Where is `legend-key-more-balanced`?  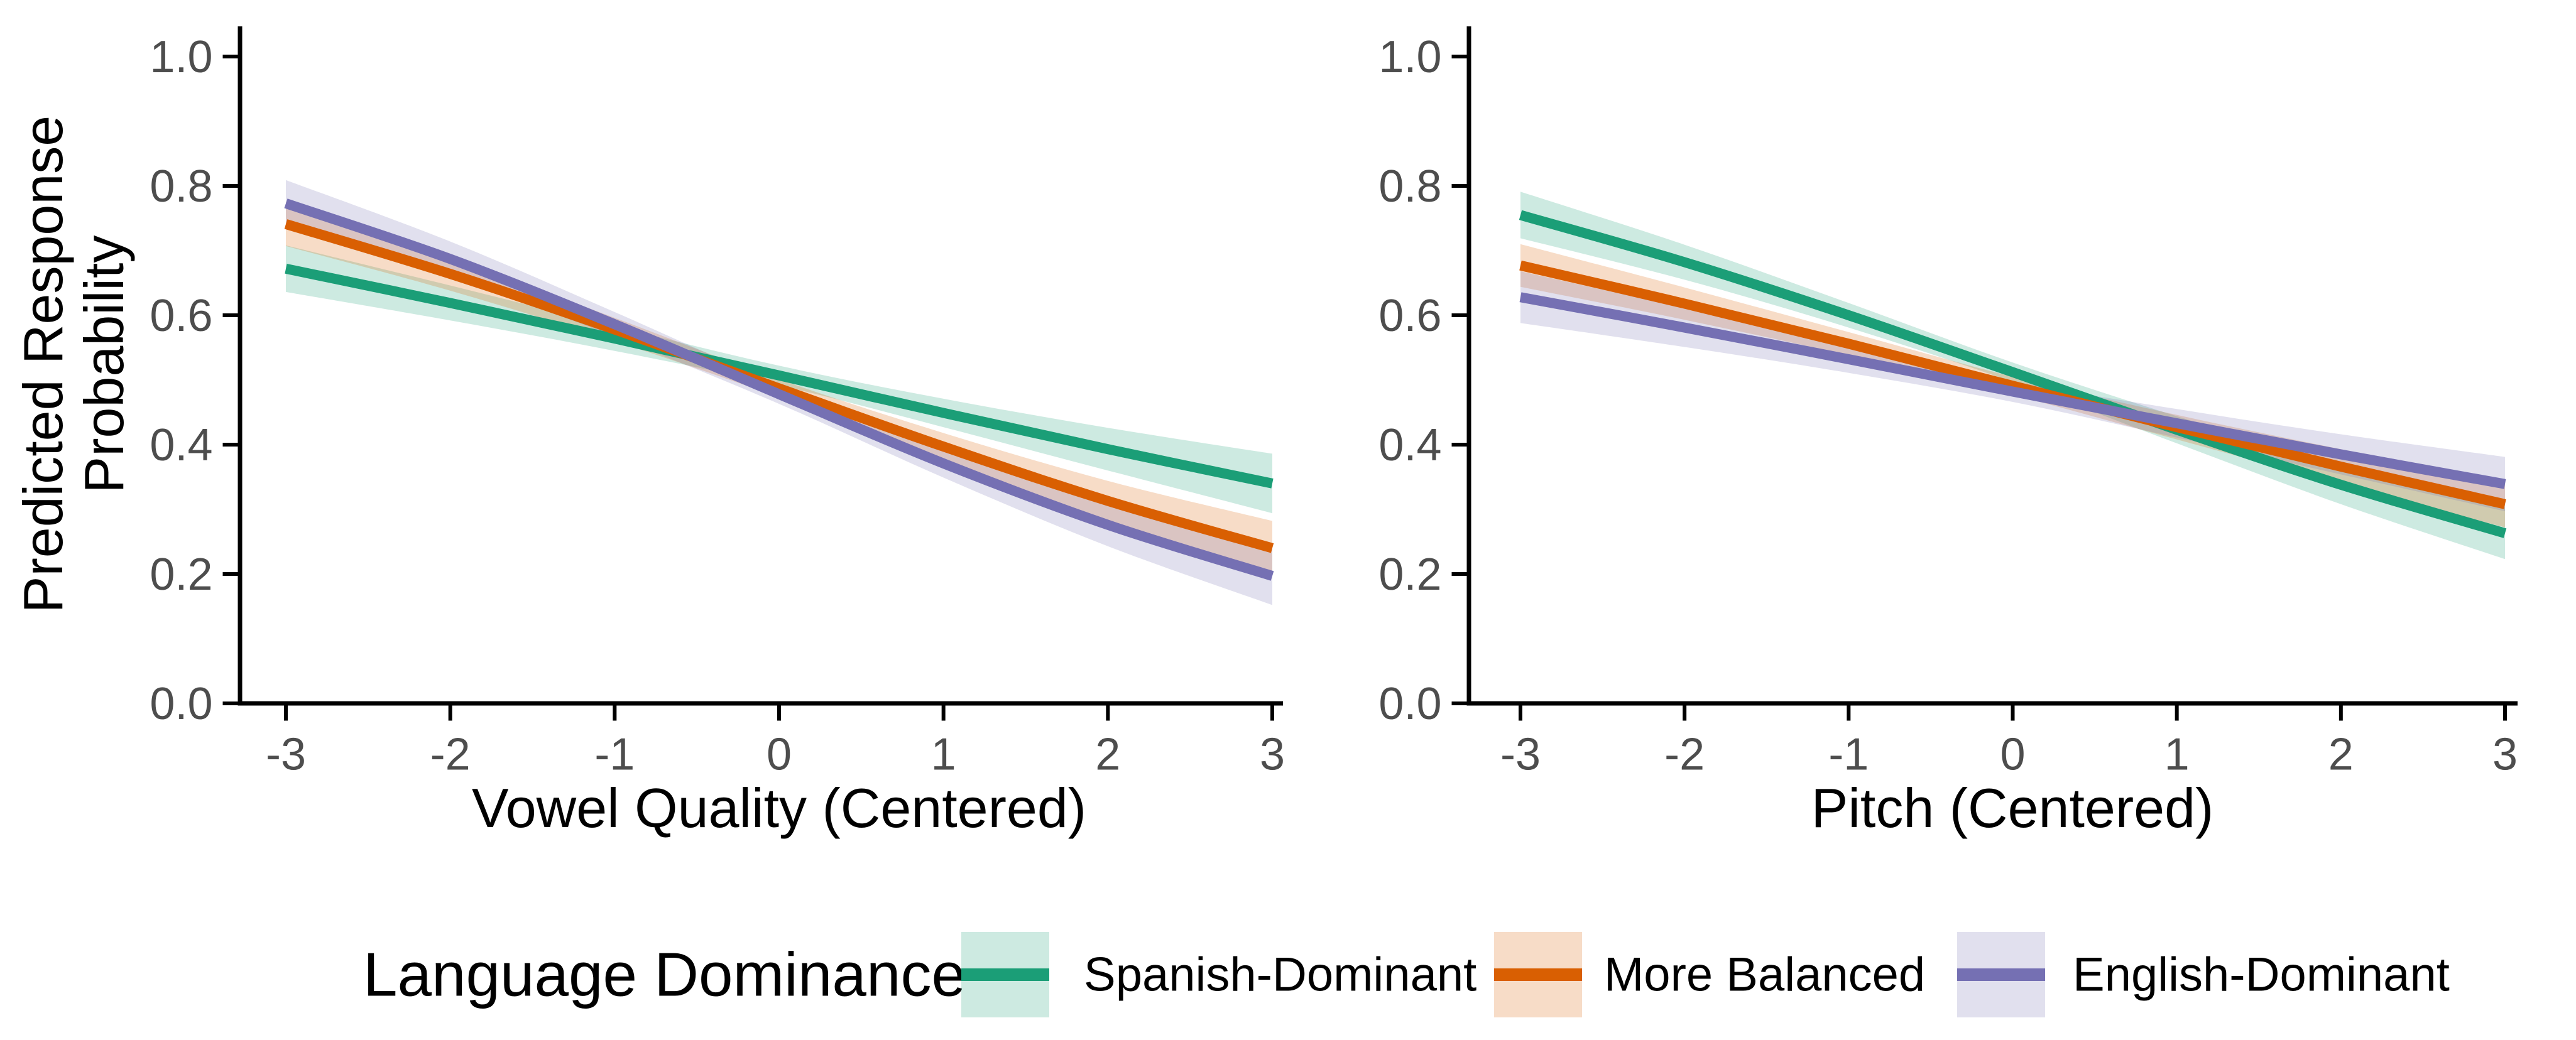 legend-key-more-balanced is located at coordinates (1538, 974).